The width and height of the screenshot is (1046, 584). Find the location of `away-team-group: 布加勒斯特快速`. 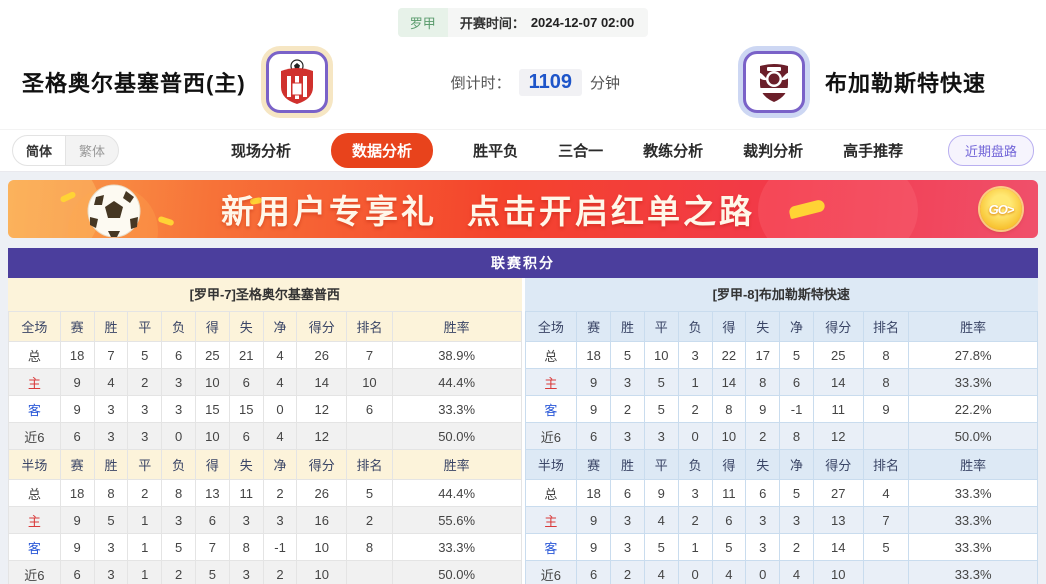

away-team-group: 布加勒斯特快速 is located at coordinates (864, 82).